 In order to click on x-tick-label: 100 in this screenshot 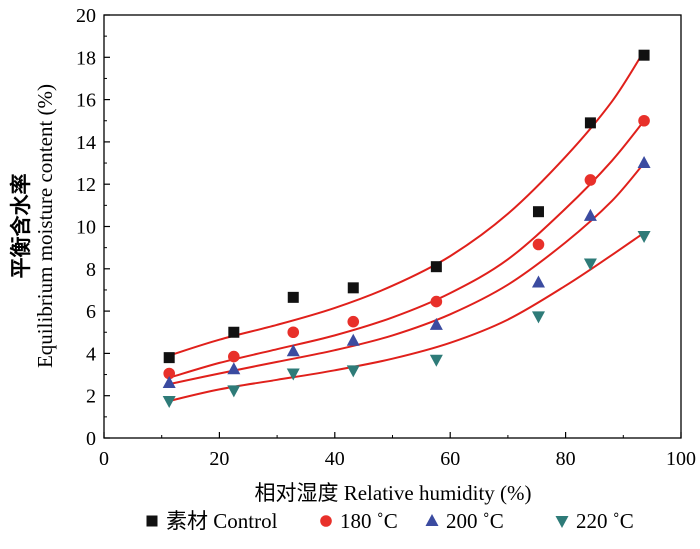, I will do `click(681, 459)`.